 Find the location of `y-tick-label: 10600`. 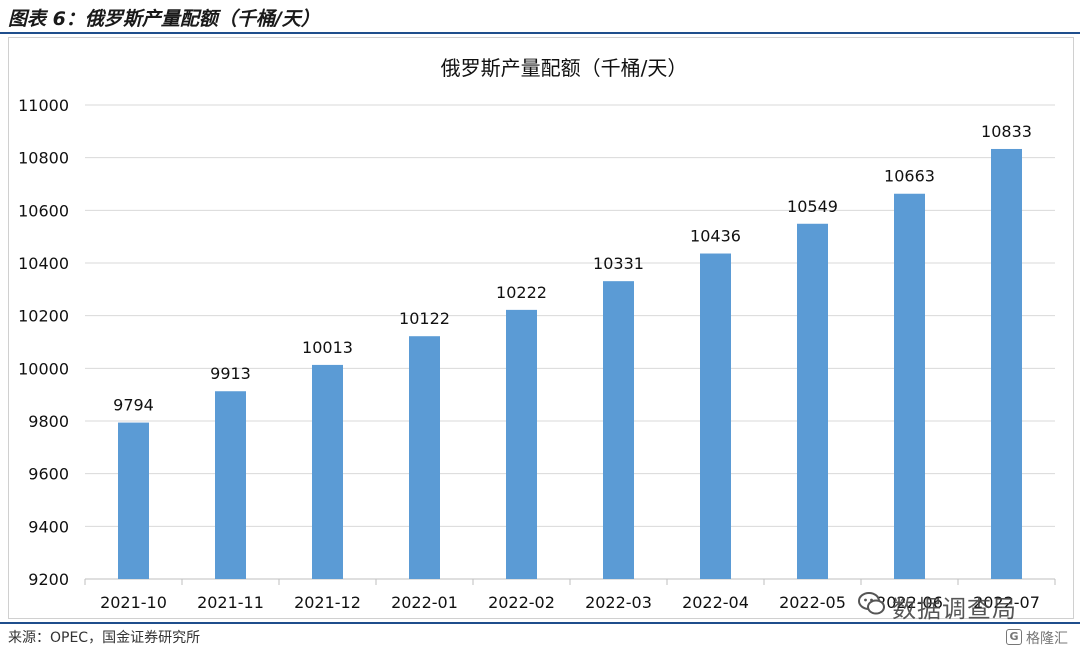

y-tick-label: 10600 is located at coordinates (43, 210).